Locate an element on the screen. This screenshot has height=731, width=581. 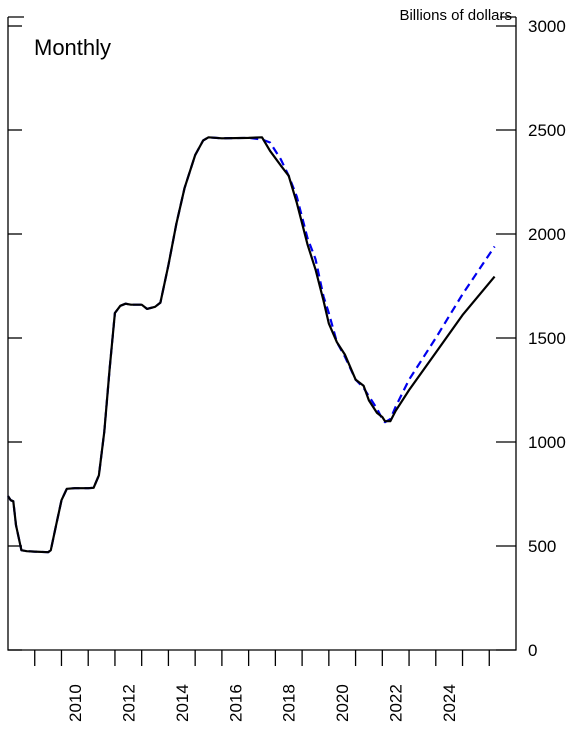
y-axis-label: Billions of dollars is located at coordinates (455, 15).